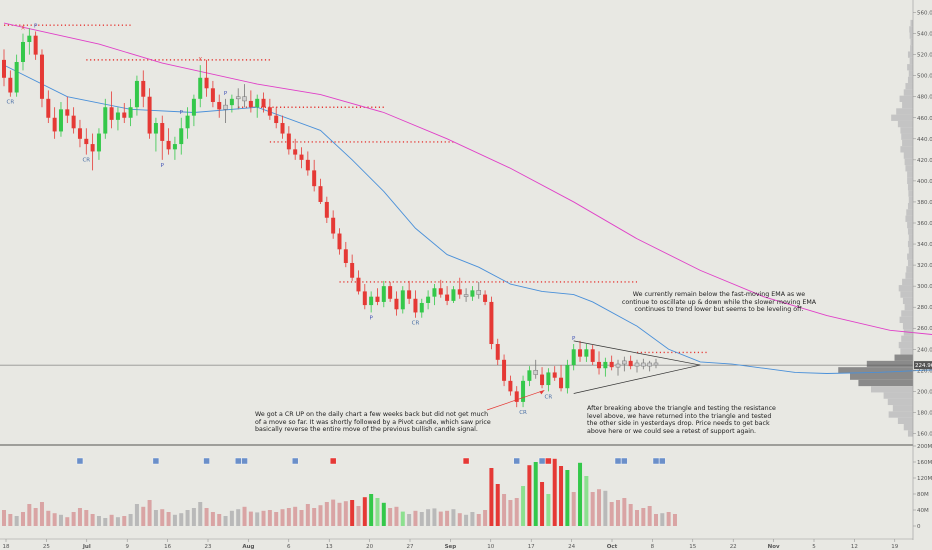 This screenshot has height=550, width=932. I want to click on annotation-arrow, so click(515, 400).